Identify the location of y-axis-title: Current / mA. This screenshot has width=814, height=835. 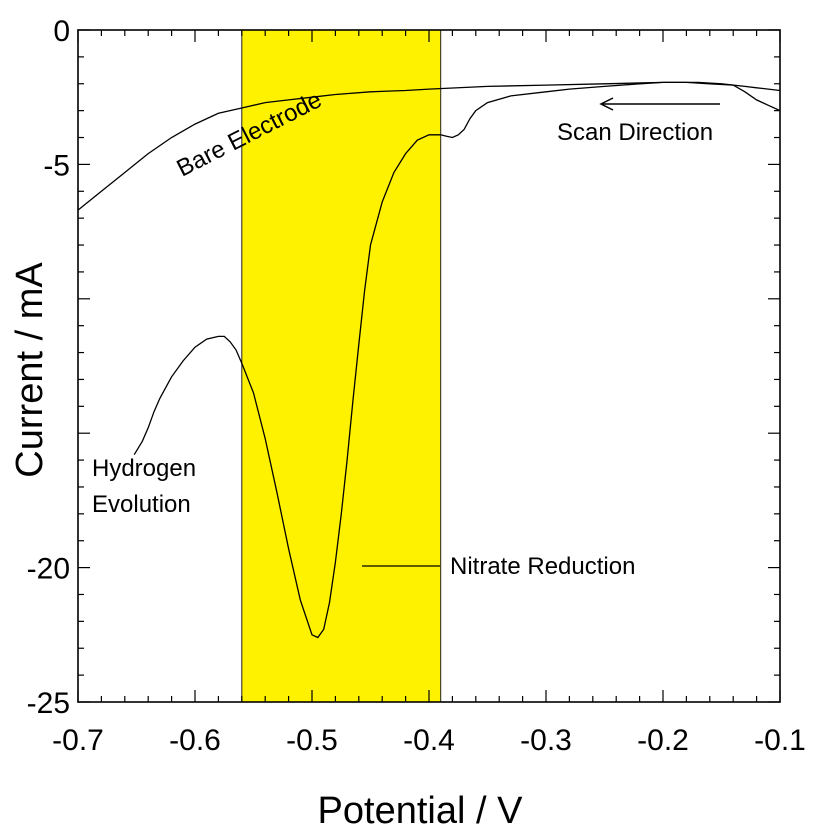
(30, 370).